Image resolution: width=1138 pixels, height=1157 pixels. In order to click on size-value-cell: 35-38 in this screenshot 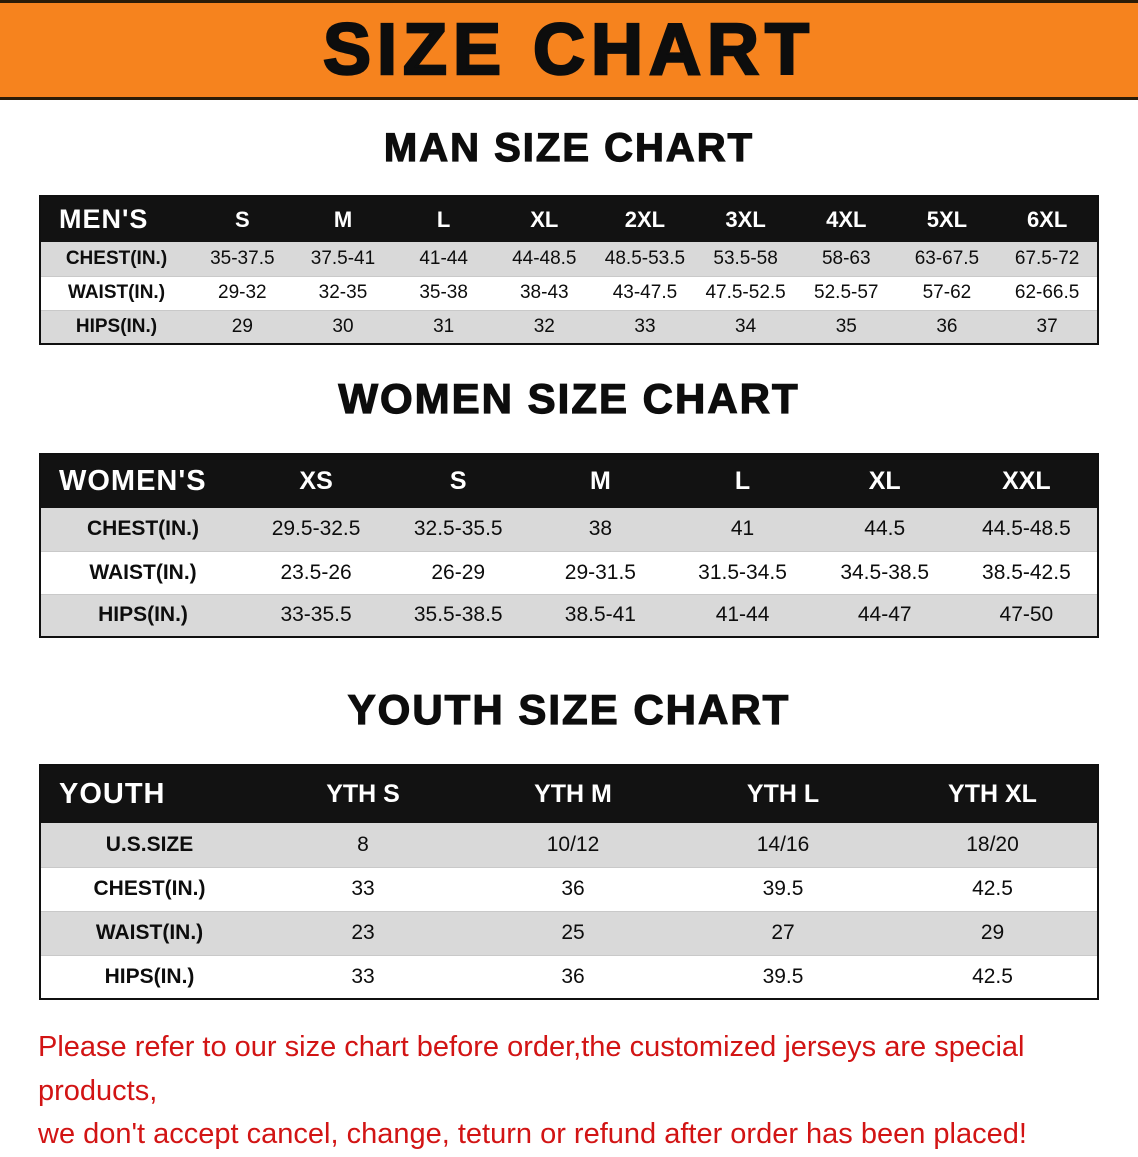, I will do `click(443, 292)`.